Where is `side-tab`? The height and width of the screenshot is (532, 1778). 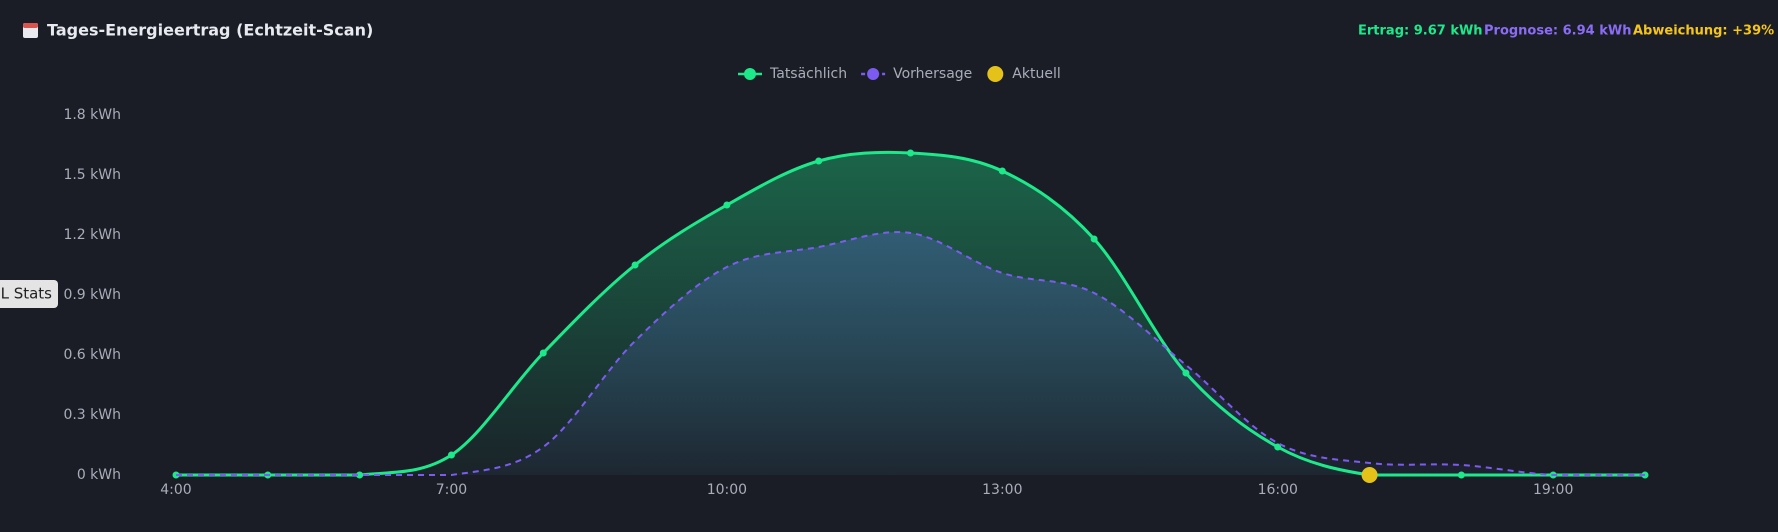 side-tab is located at coordinates (29, 294).